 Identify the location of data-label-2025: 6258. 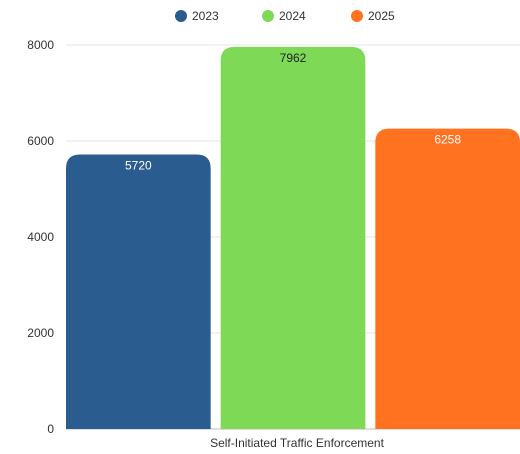
(447, 140).